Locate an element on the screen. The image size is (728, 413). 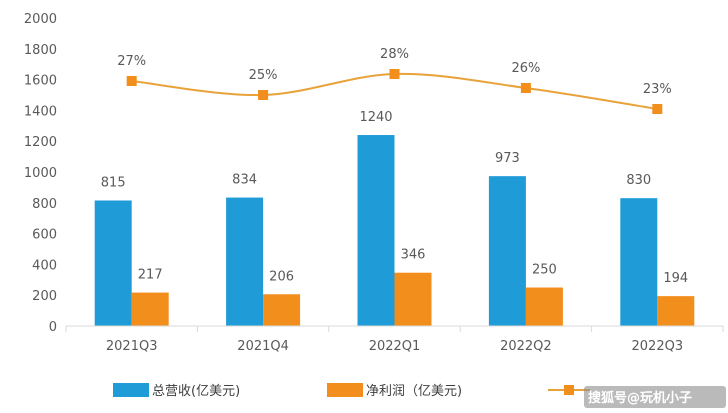
revenue-data-label: 815 is located at coordinates (113, 182).